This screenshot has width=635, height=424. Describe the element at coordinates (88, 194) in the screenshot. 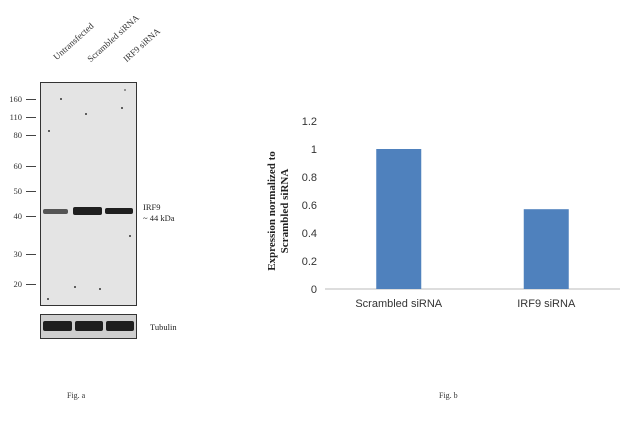

I see `blot-membrane` at that location.